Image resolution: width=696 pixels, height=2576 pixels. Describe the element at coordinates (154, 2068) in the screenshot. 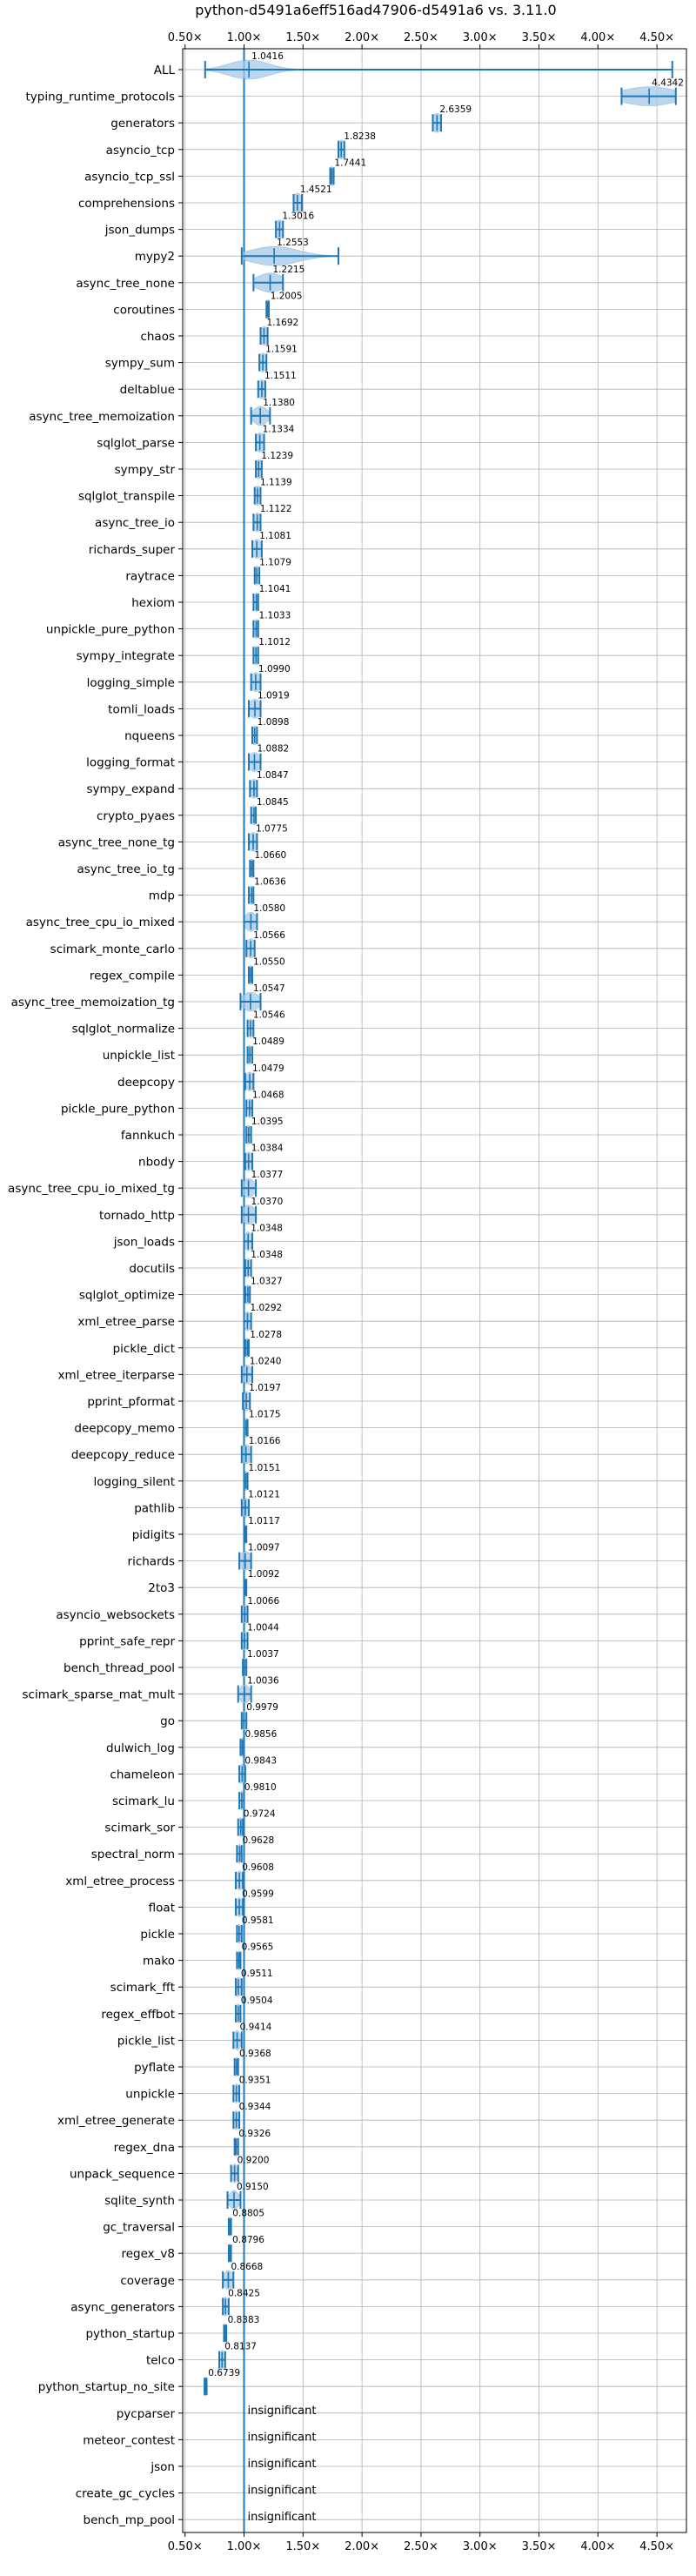

I see `benchmark-label: pyflate` at that location.